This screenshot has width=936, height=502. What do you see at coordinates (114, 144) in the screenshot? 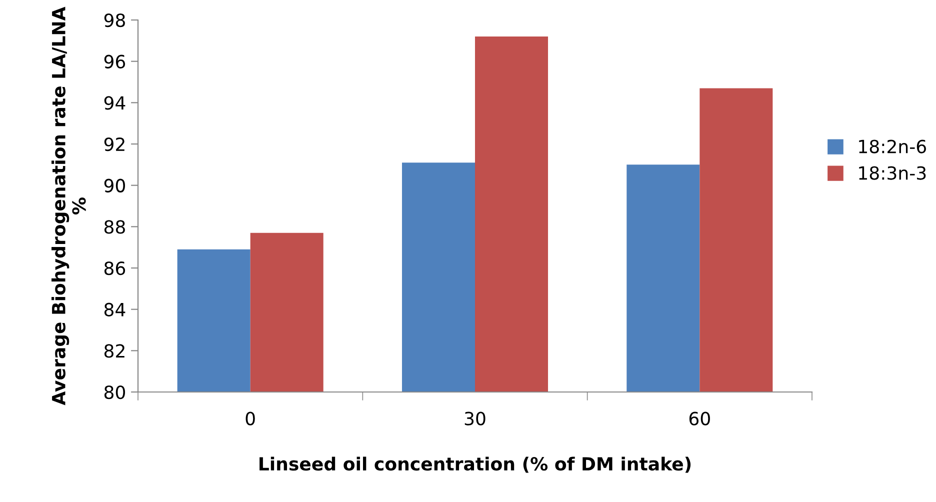
I see `y-tick-label: 92` at bounding box center [114, 144].